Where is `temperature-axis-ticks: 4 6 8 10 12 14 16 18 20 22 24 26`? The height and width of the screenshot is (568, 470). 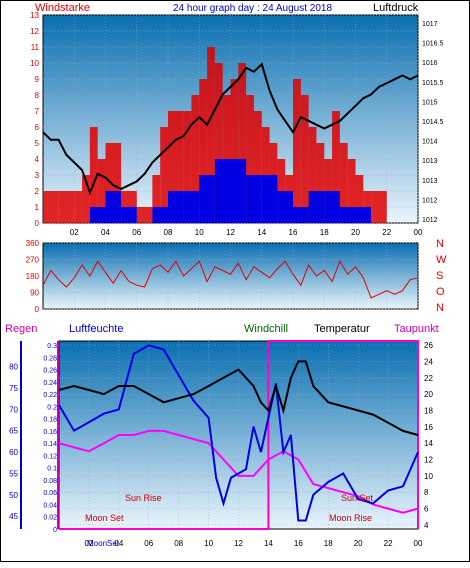 temperature-axis-ticks: 4 6 8 10 12 14 16 18 20 22 24 26 is located at coordinates (428, 435).